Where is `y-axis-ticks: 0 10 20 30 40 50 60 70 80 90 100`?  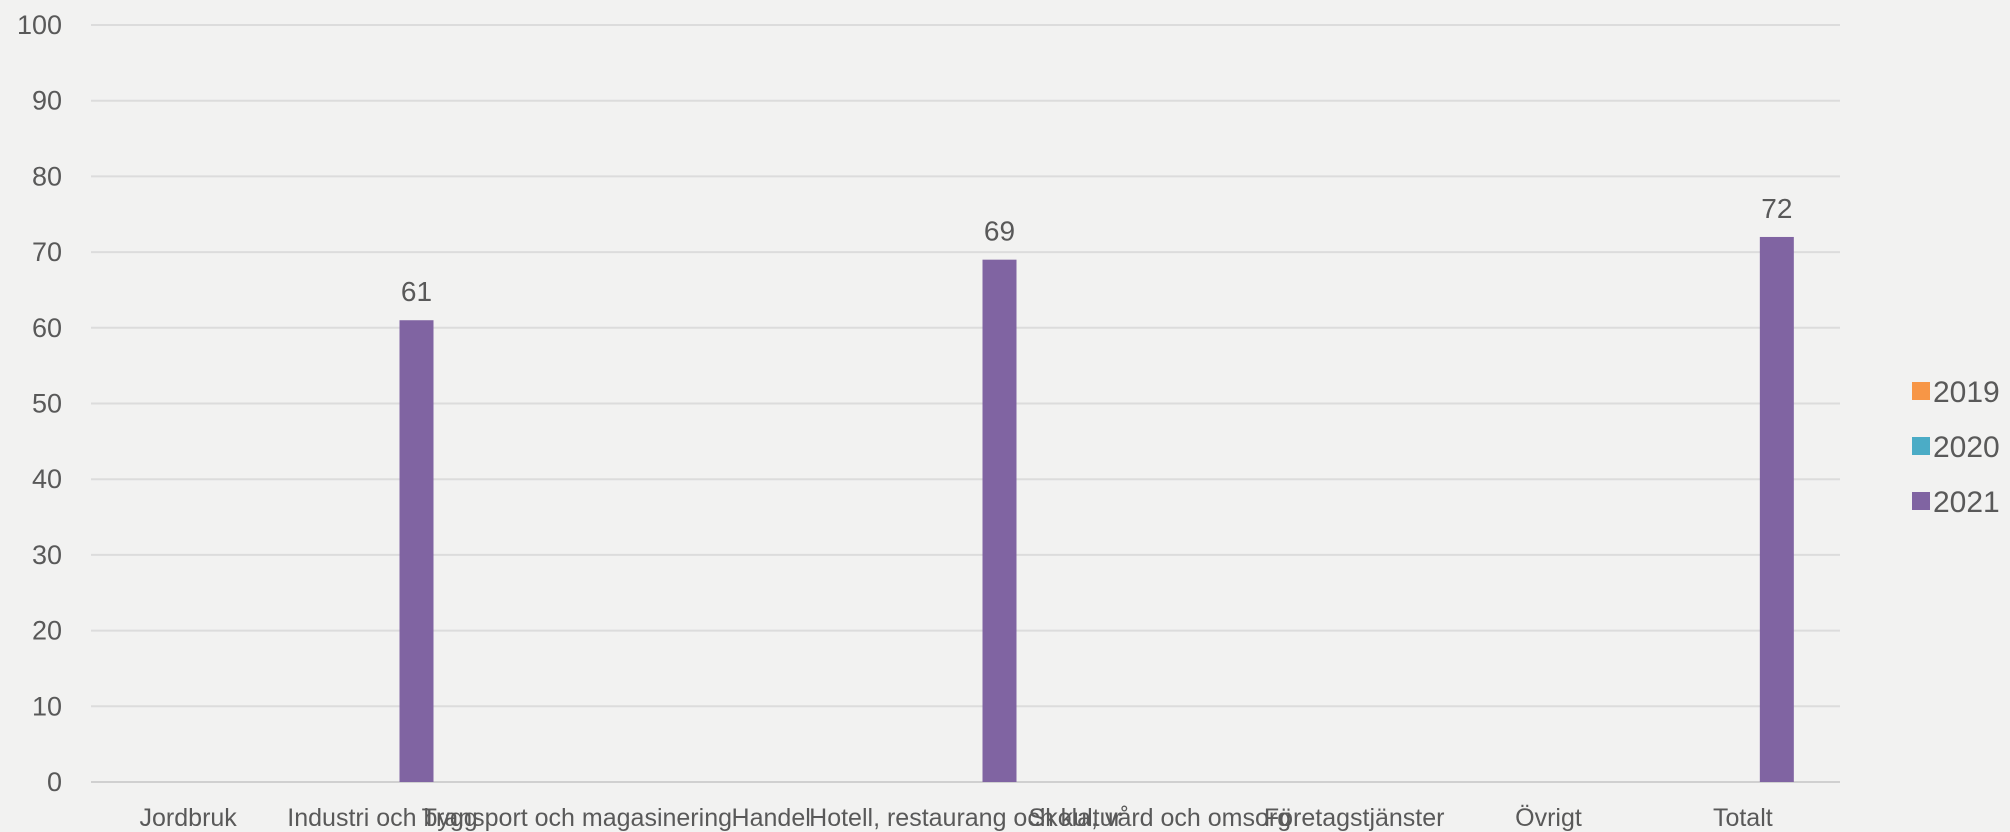 y-axis-ticks: 0 10 20 30 40 50 60 70 80 90 100 is located at coordinates (39, 403).